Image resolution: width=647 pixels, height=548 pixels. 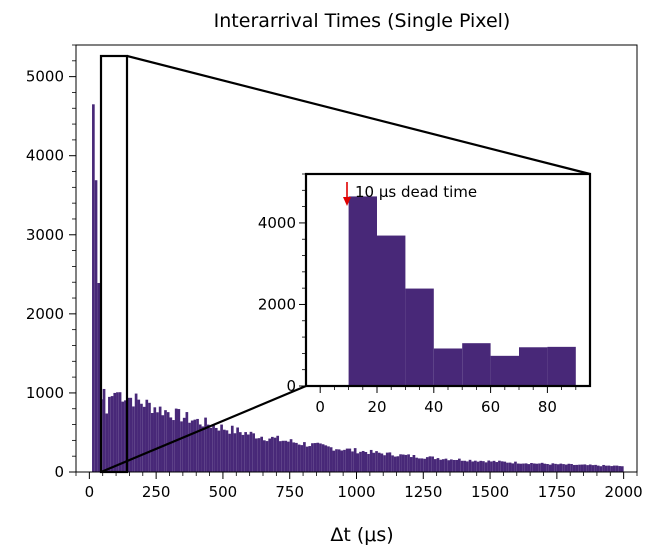 I want to click on dead-time-annotation: 10 μs dead time, so click(x=410, y=194).